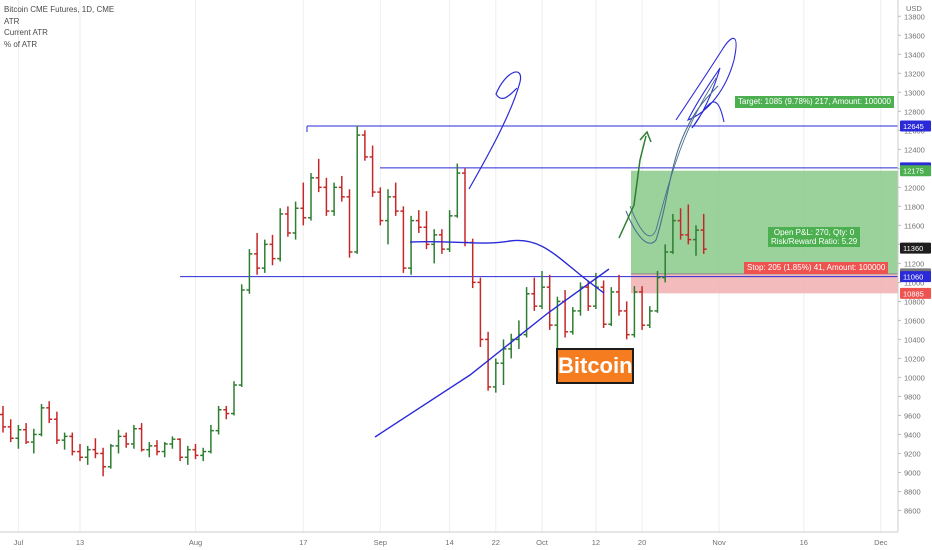 This screenshot has width=932, height=550. I want to click on y-tick-label: 12000, so click(914, 187).